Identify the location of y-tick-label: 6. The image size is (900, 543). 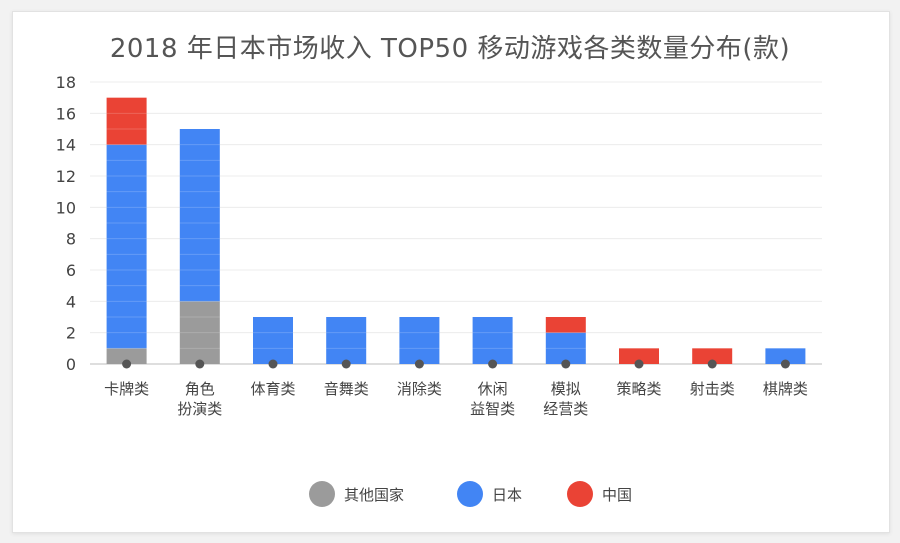
(71, 270).